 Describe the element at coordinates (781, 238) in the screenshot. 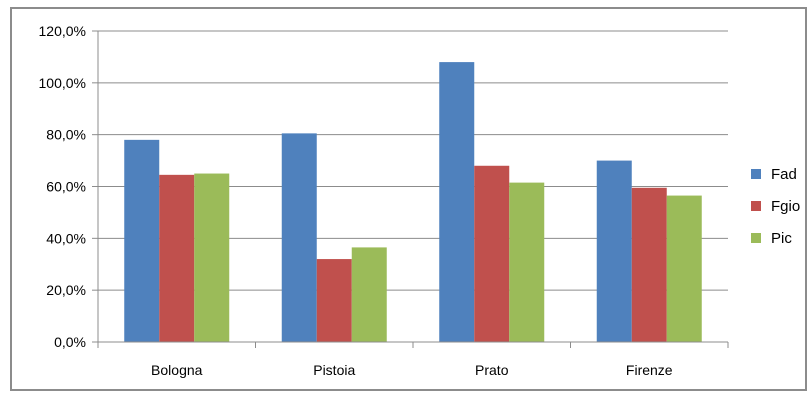

I see `legend-label-pic: Pic` at that location.